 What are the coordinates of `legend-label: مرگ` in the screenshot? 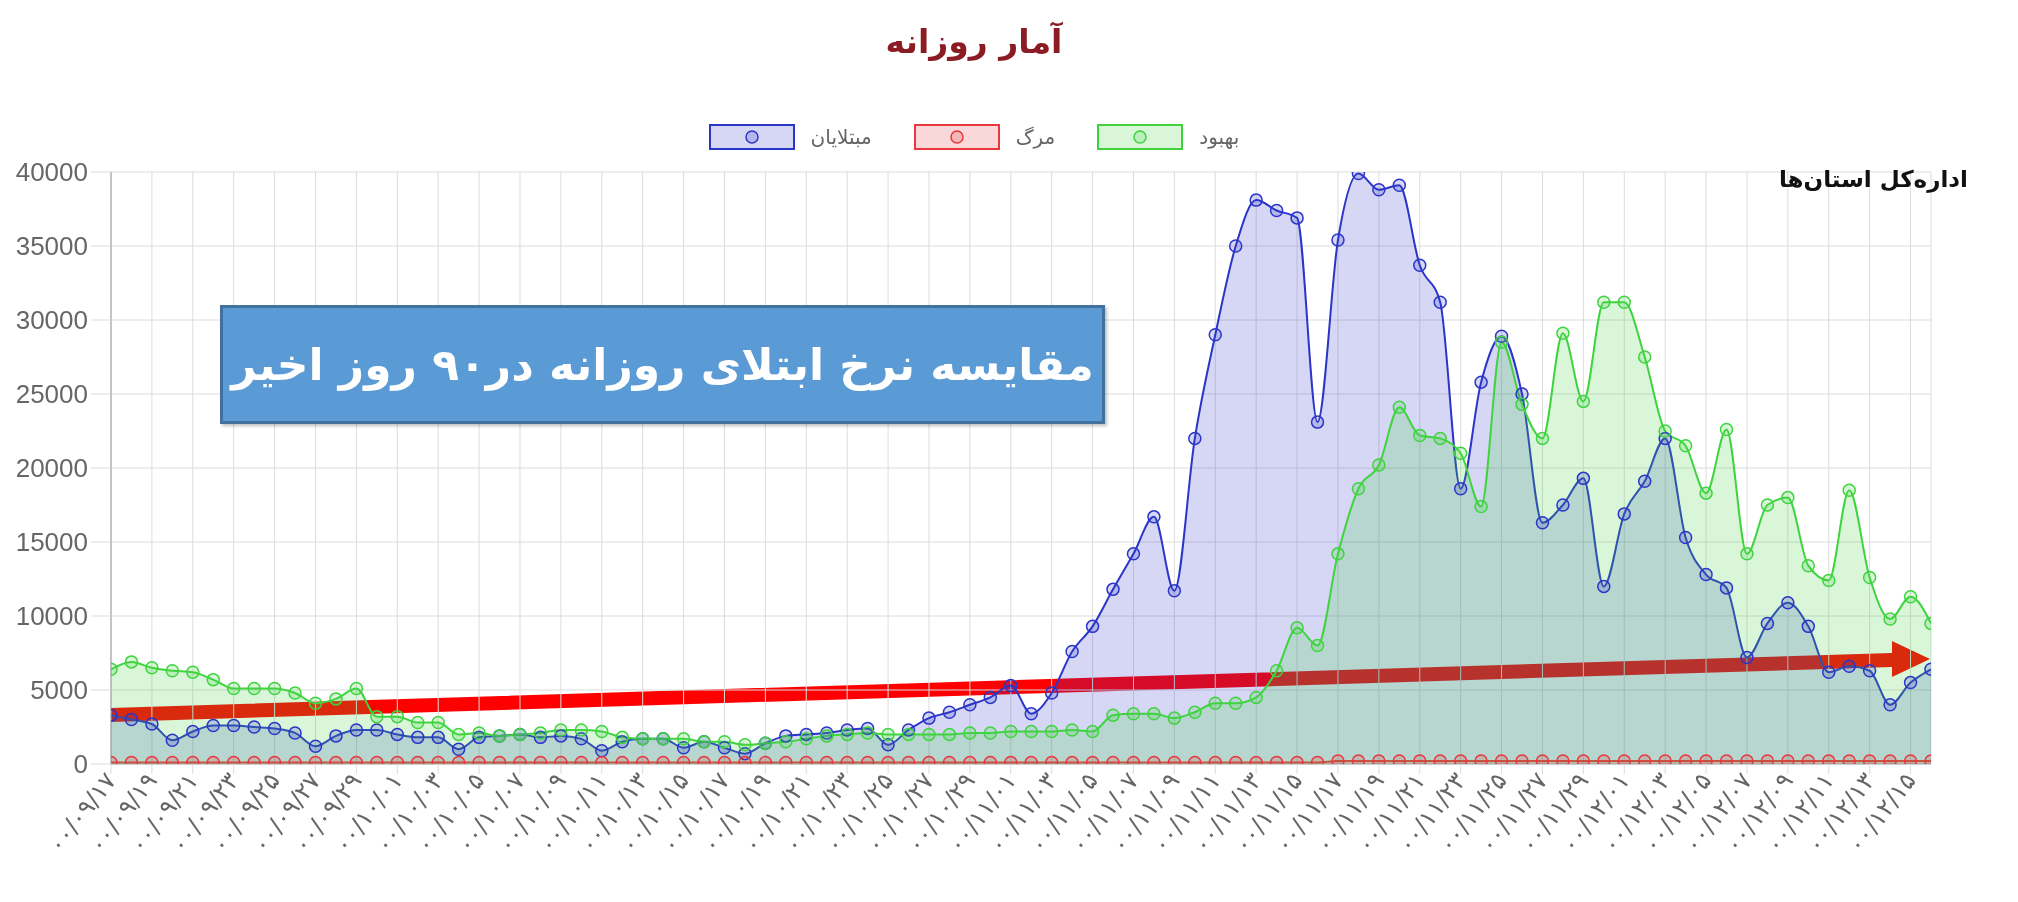 It's located at (1035, 137).